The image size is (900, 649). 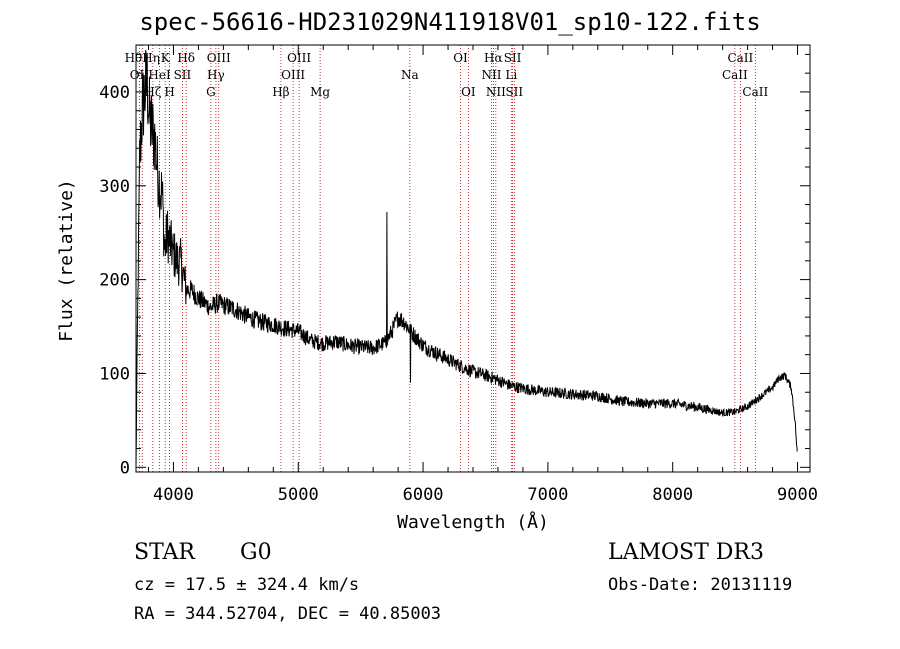 I want to click on line-label-1: HθHη, so click(x=142, y=58).